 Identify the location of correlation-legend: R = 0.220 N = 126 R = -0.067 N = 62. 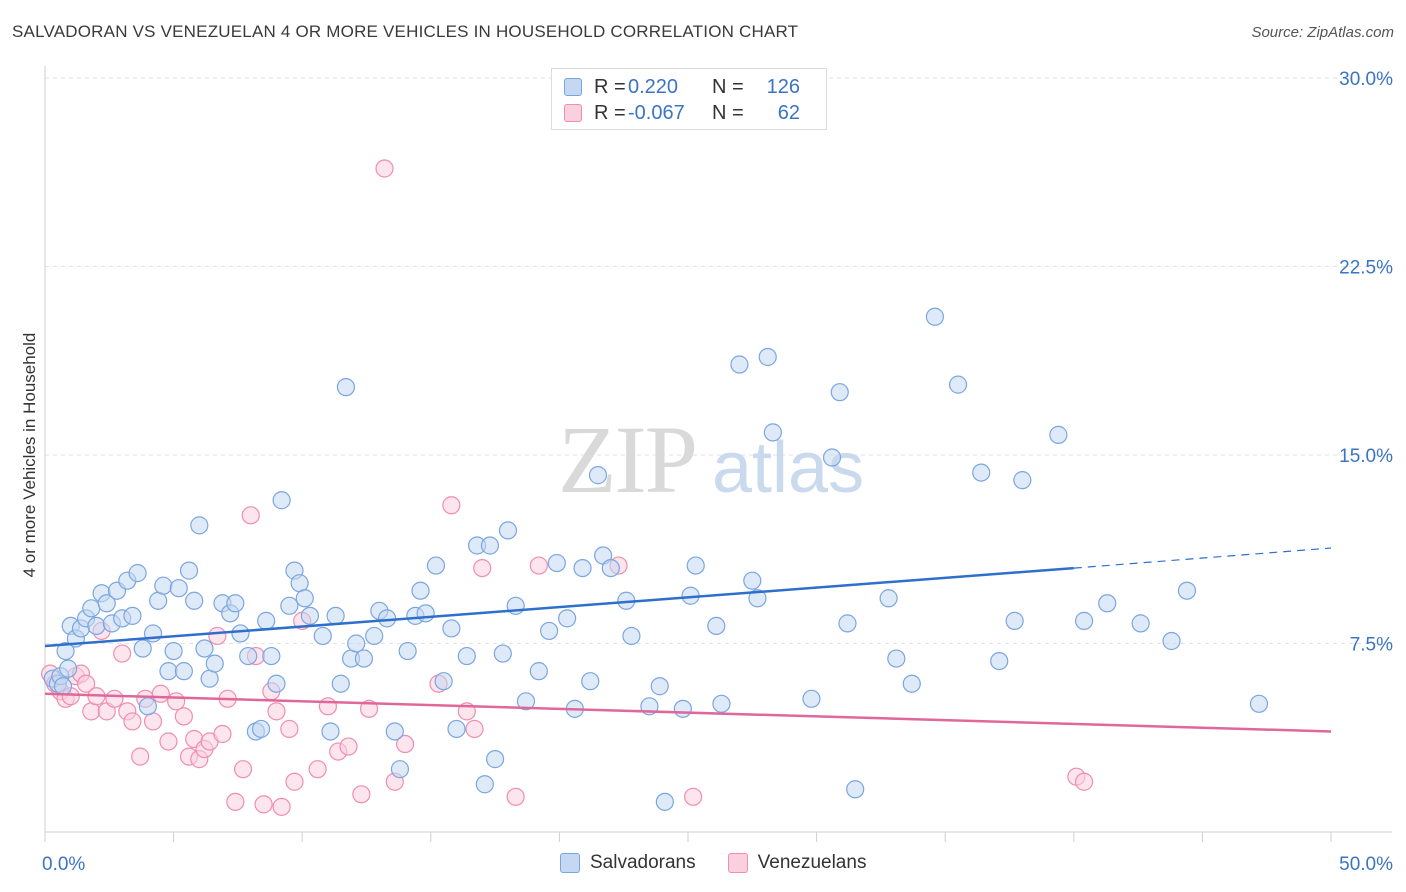
(689, 99).